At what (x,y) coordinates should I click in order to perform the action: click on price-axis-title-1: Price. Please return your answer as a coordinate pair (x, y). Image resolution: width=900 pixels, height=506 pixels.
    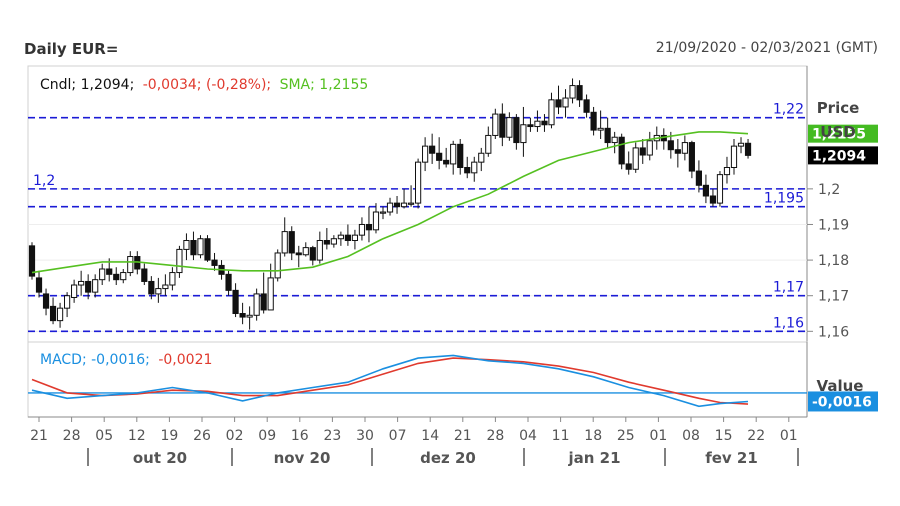
    Looking at the image, I should click on (838, 108).